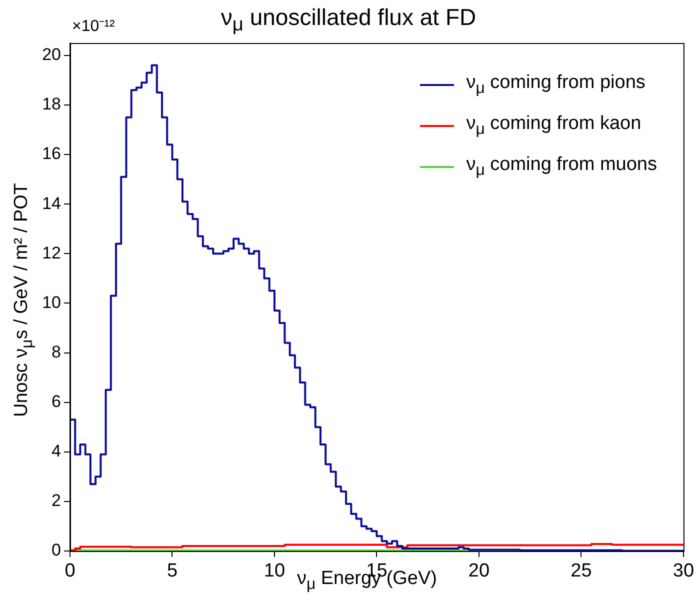  I want to click on x-tick-label: 20, so click(479, 571).